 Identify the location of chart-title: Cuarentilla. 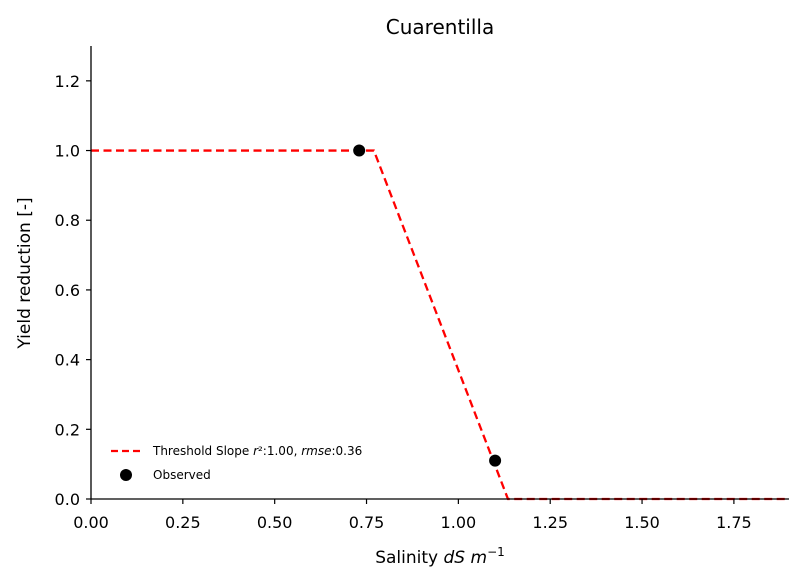
(440, 27).